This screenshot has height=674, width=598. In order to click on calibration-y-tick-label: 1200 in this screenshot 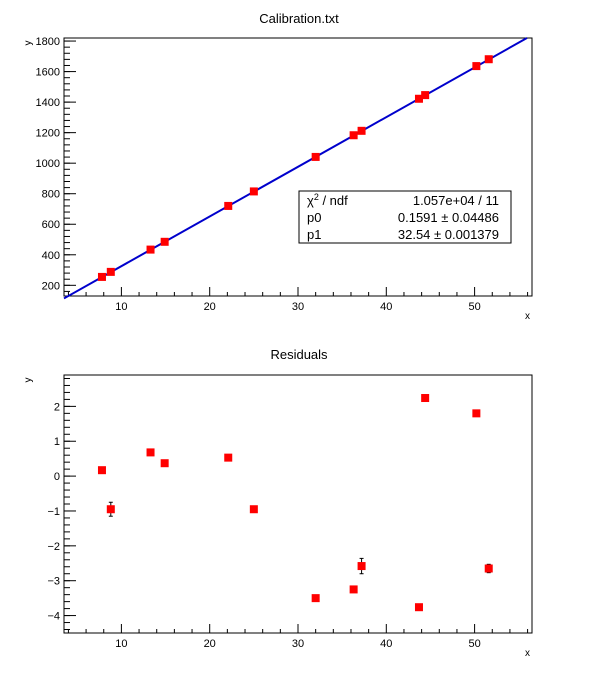, I will do `click(48, 134)`.